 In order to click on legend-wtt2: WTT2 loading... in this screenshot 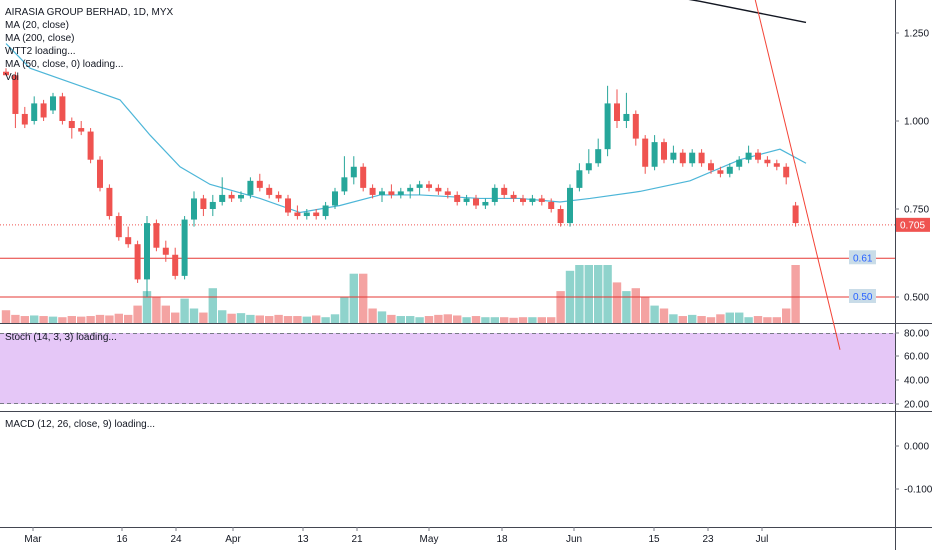, I will do `click(40, 51)`.